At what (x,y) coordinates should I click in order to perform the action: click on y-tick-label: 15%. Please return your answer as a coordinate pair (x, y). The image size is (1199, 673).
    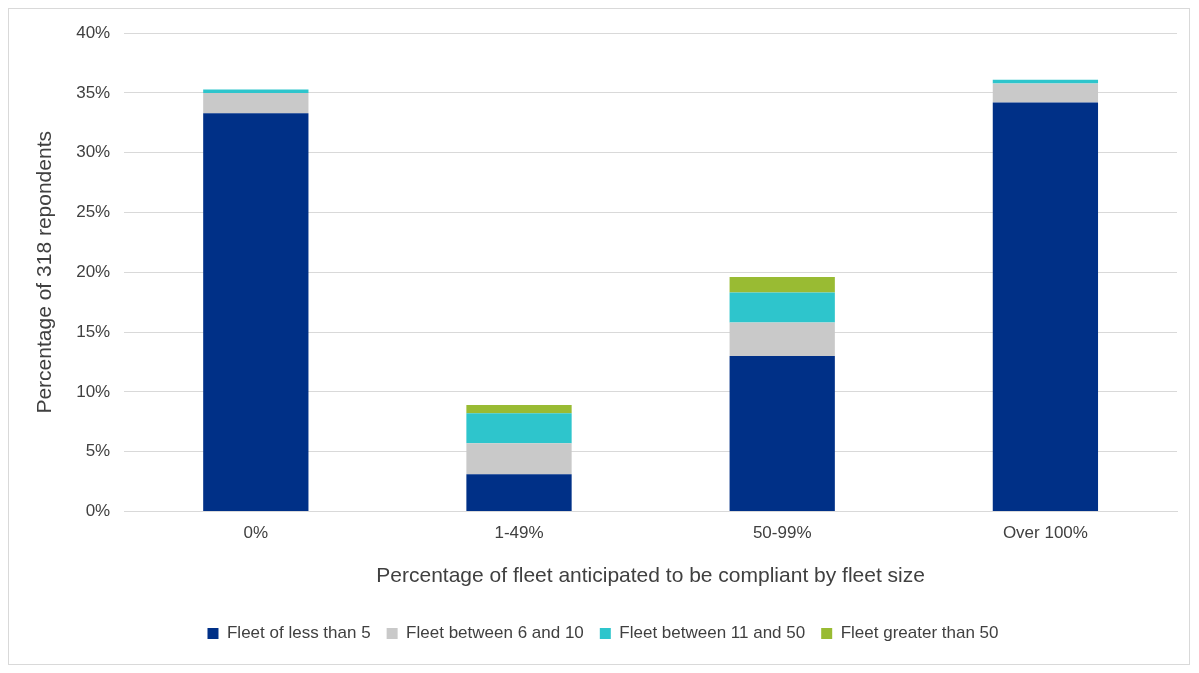
    Looking at the image, I should click on (93, 331).